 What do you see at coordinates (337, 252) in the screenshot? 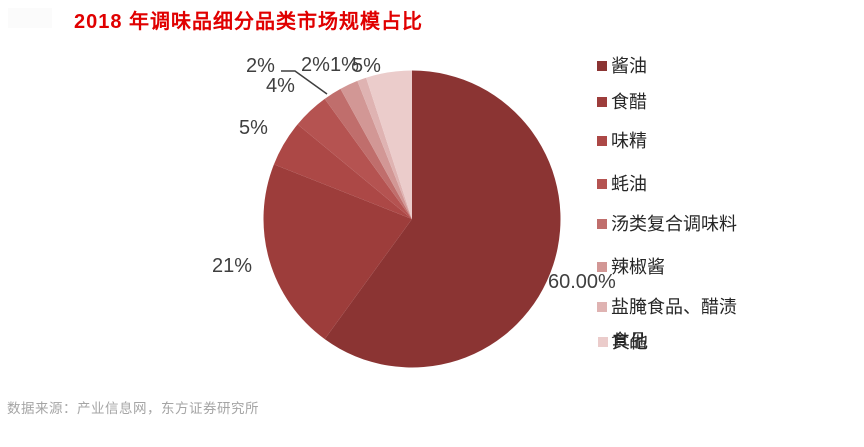
I see `pie-slice-食醋` at bounding box center [337, 252].